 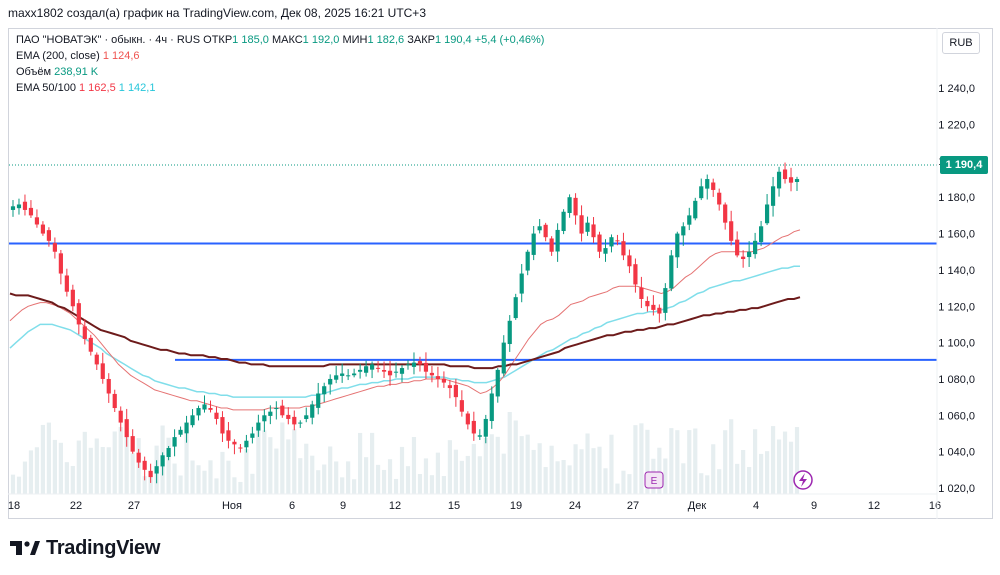 I want to click on tradingview-logo: TradingView, so click(x=85, y=548).